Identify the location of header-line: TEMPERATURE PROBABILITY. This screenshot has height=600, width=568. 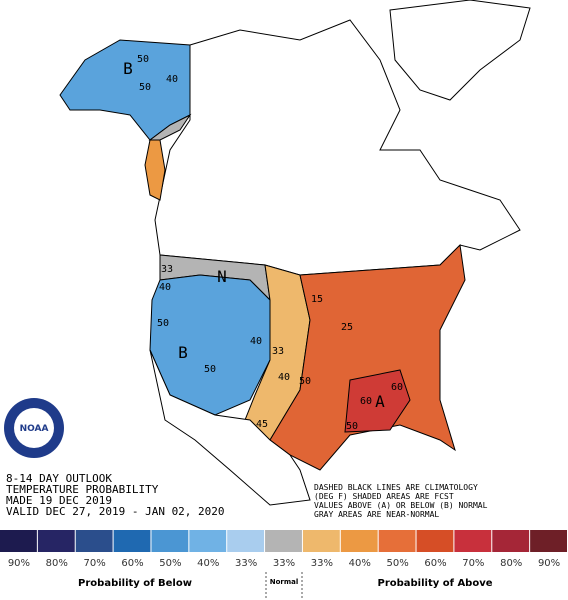
(82, 489).